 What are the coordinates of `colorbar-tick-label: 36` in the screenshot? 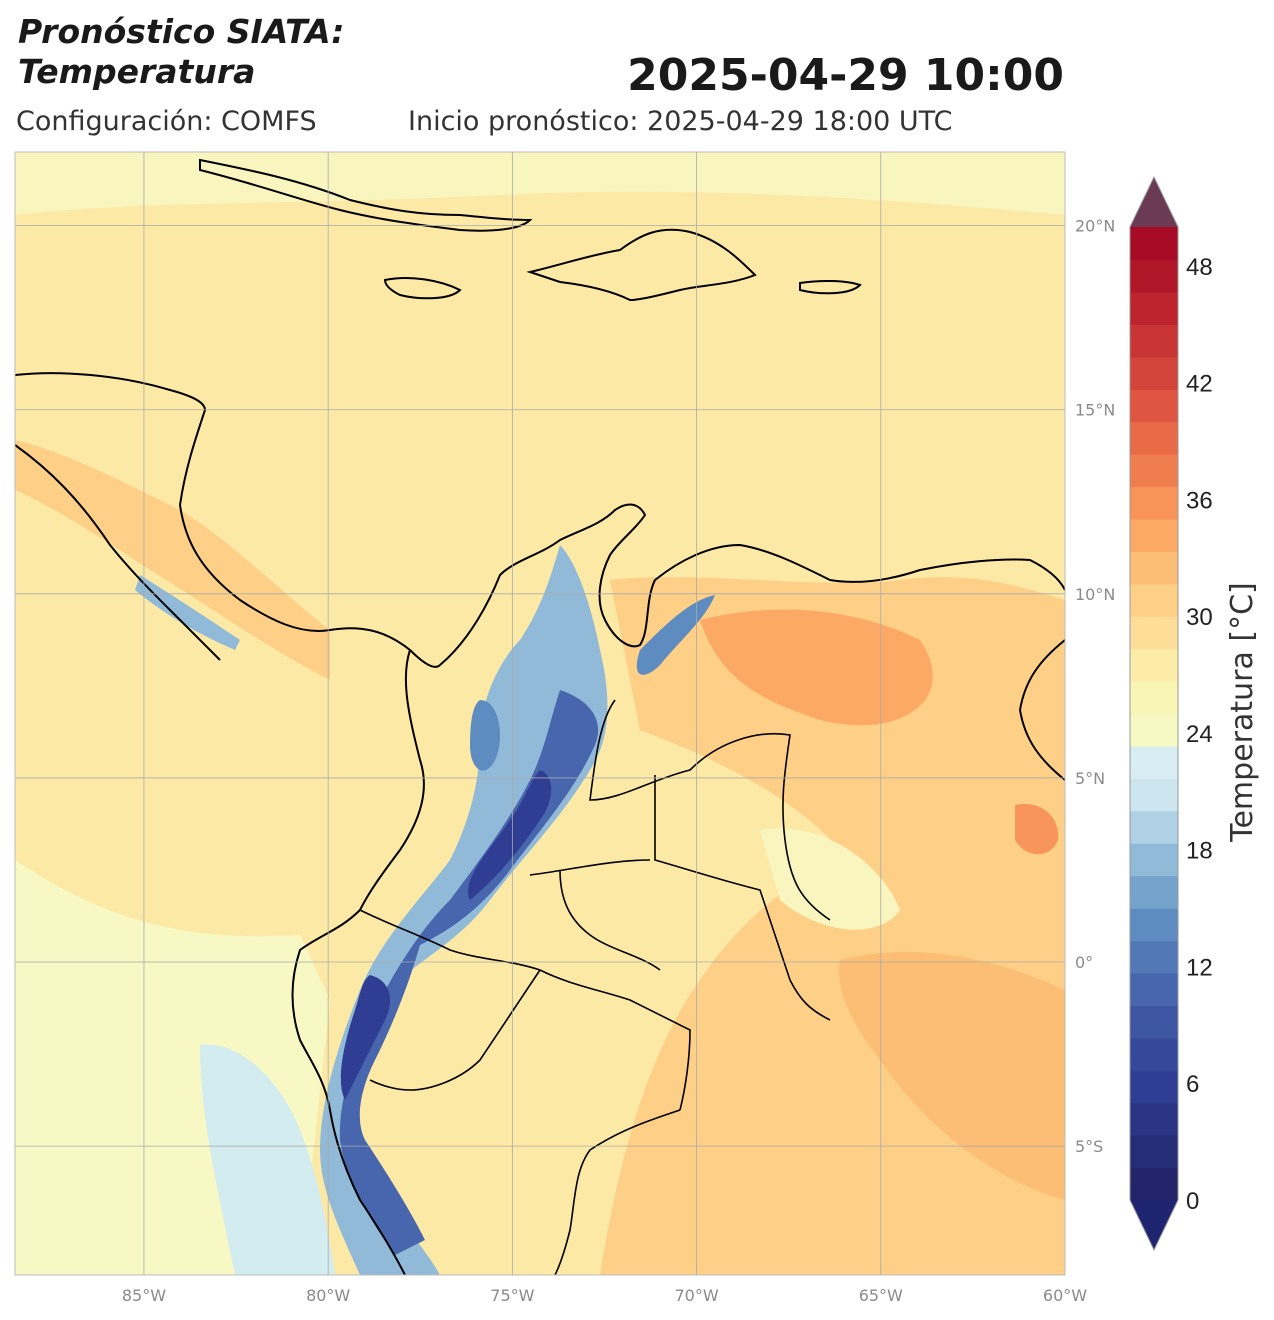 It's located at (1199, 500).